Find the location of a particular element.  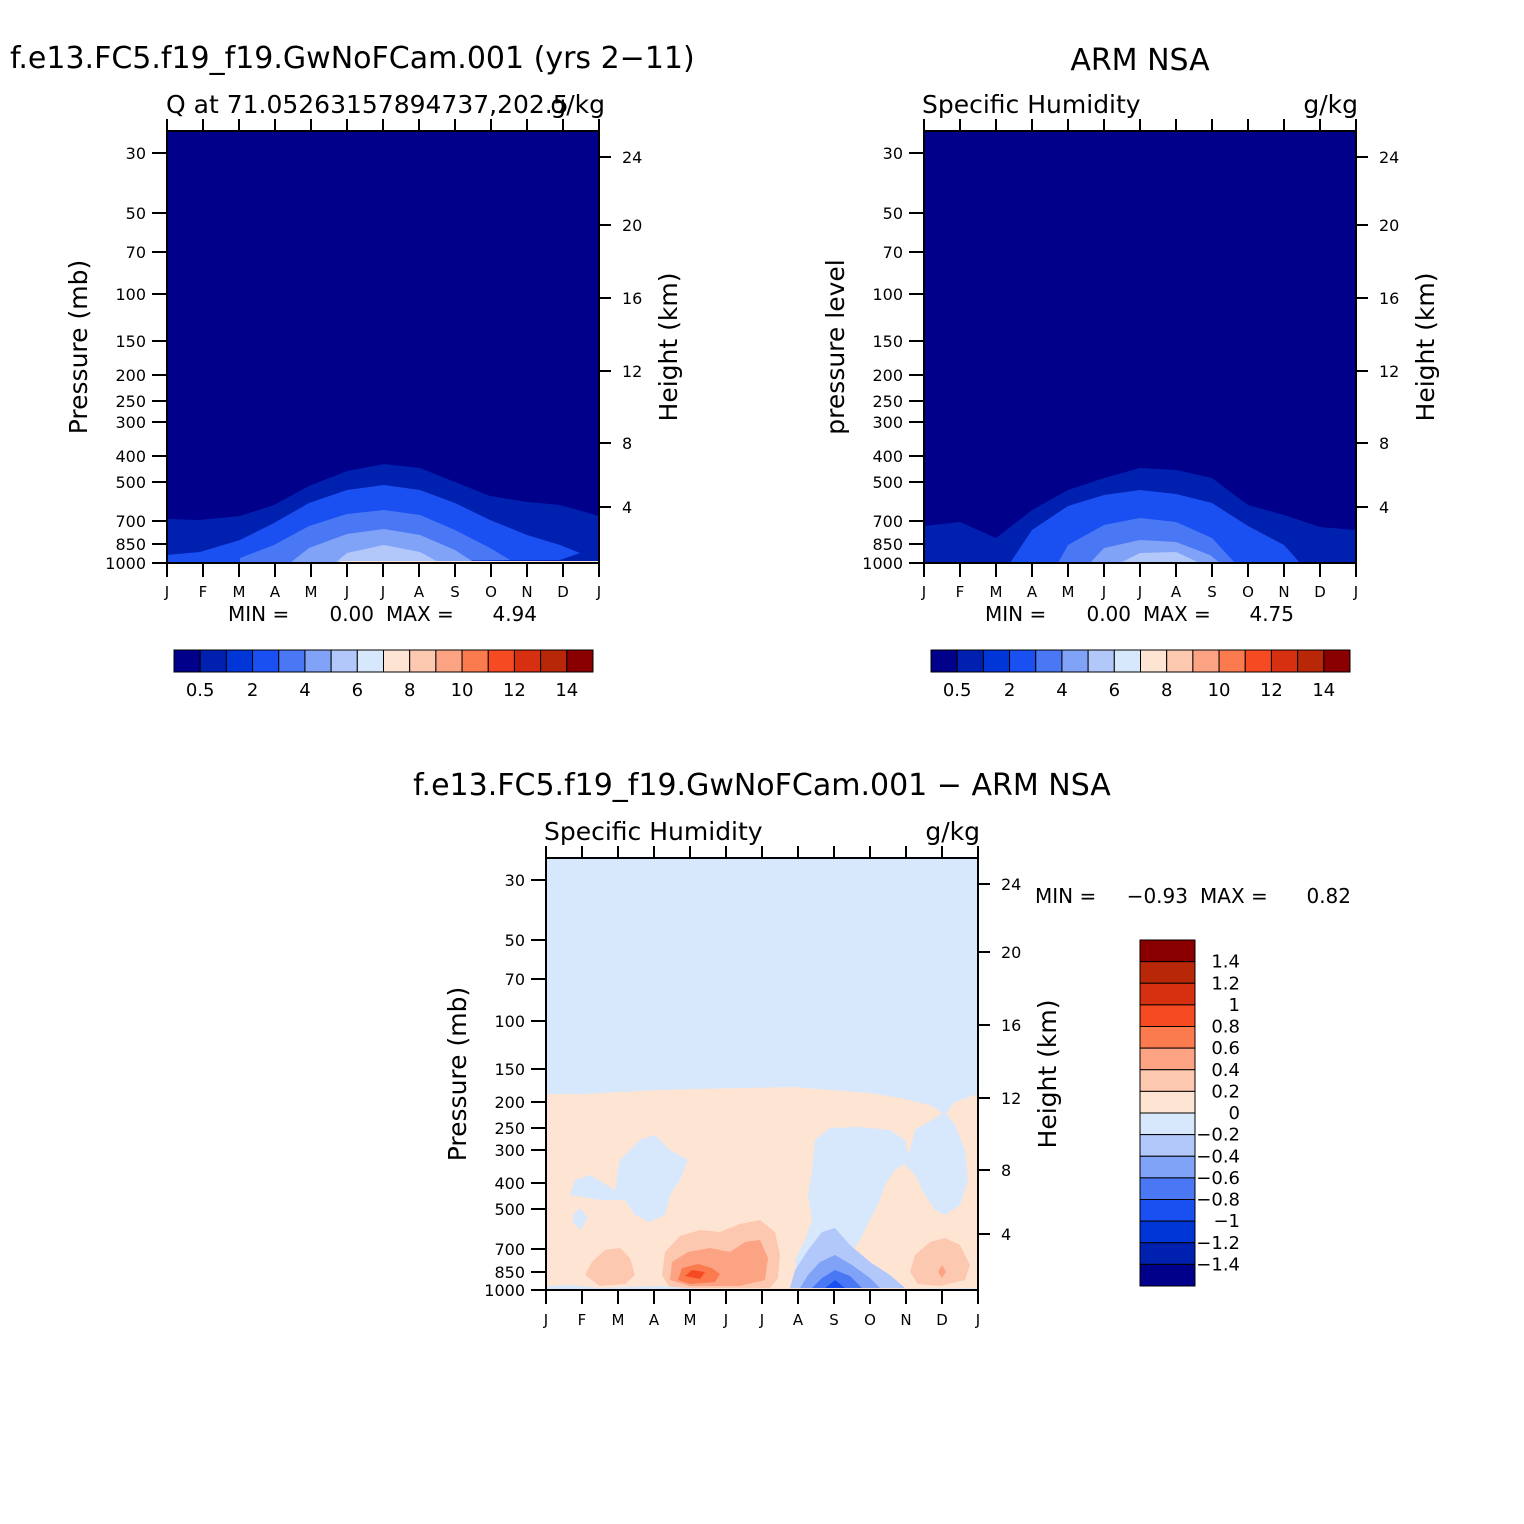

panel-diff-ytick-right-12: 12 is located at coordinates (1011, 1098).